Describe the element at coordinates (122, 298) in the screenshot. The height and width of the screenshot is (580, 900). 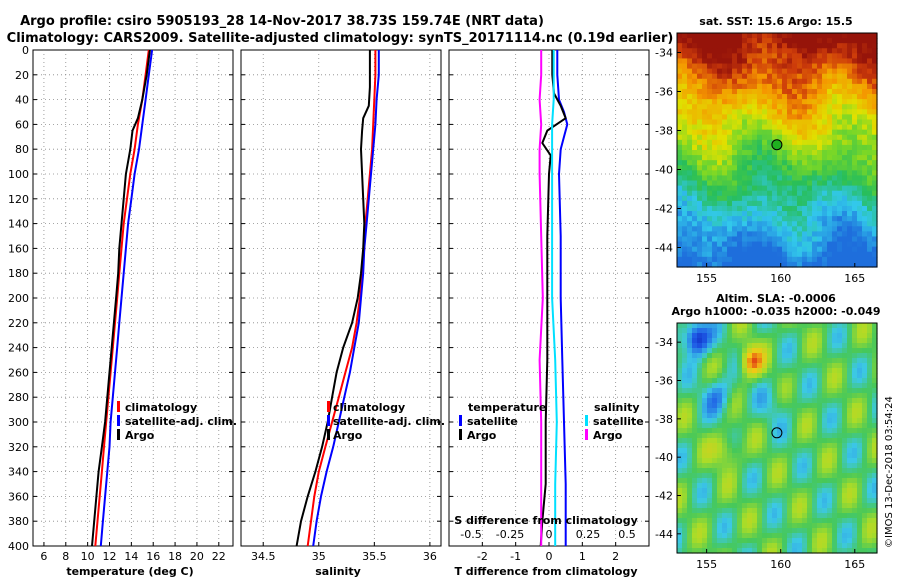
I see `temperature-lines` at that location.